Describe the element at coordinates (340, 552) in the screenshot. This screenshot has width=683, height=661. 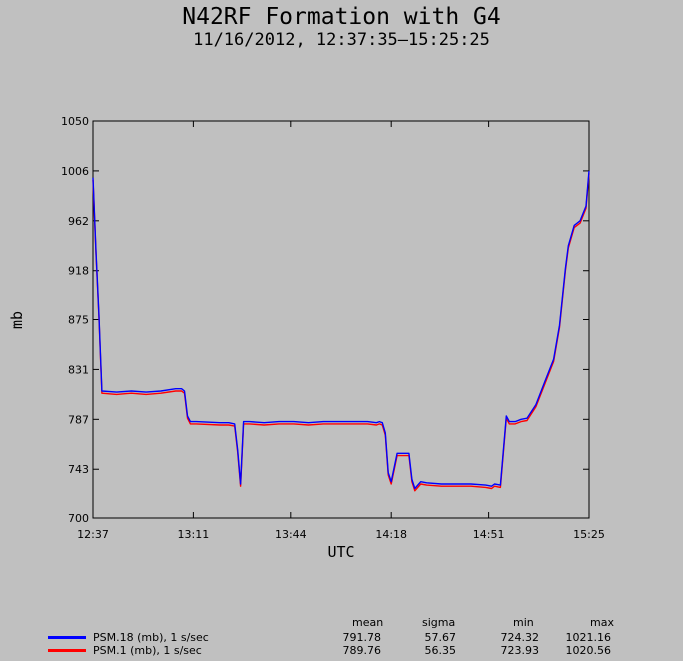
I see `x-axis-label: UTC` at that location.